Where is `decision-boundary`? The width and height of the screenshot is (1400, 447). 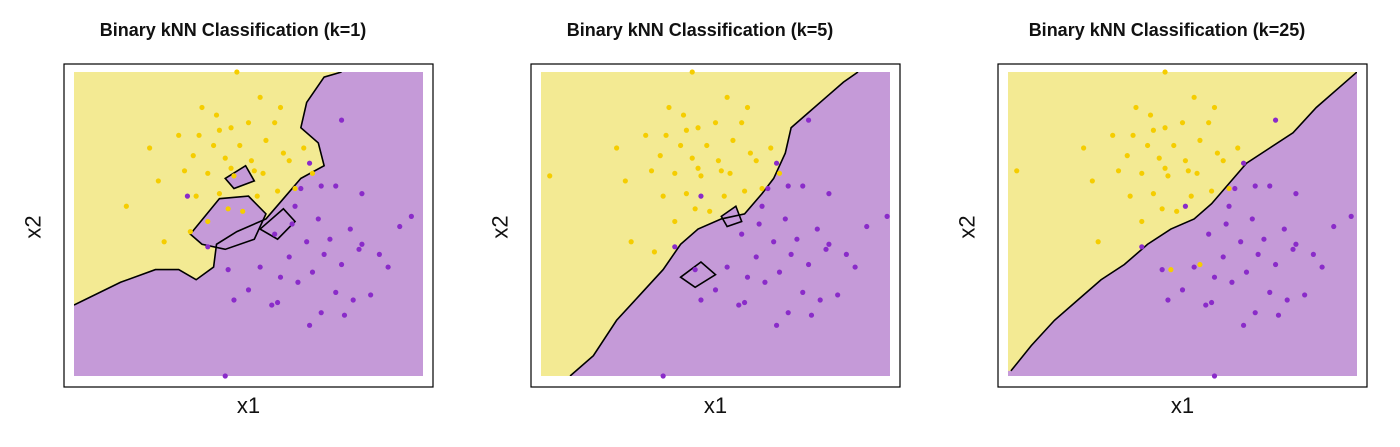 decision-boundary is located at coordinates (208, 189).